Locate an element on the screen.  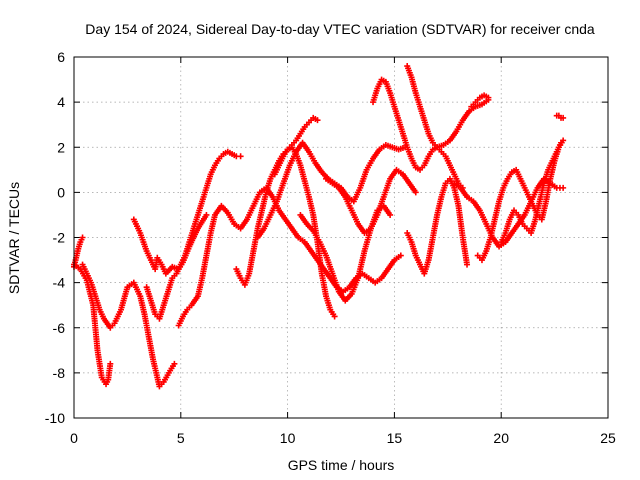
x-tick-label: 5 is located at coordinates (181, 438).